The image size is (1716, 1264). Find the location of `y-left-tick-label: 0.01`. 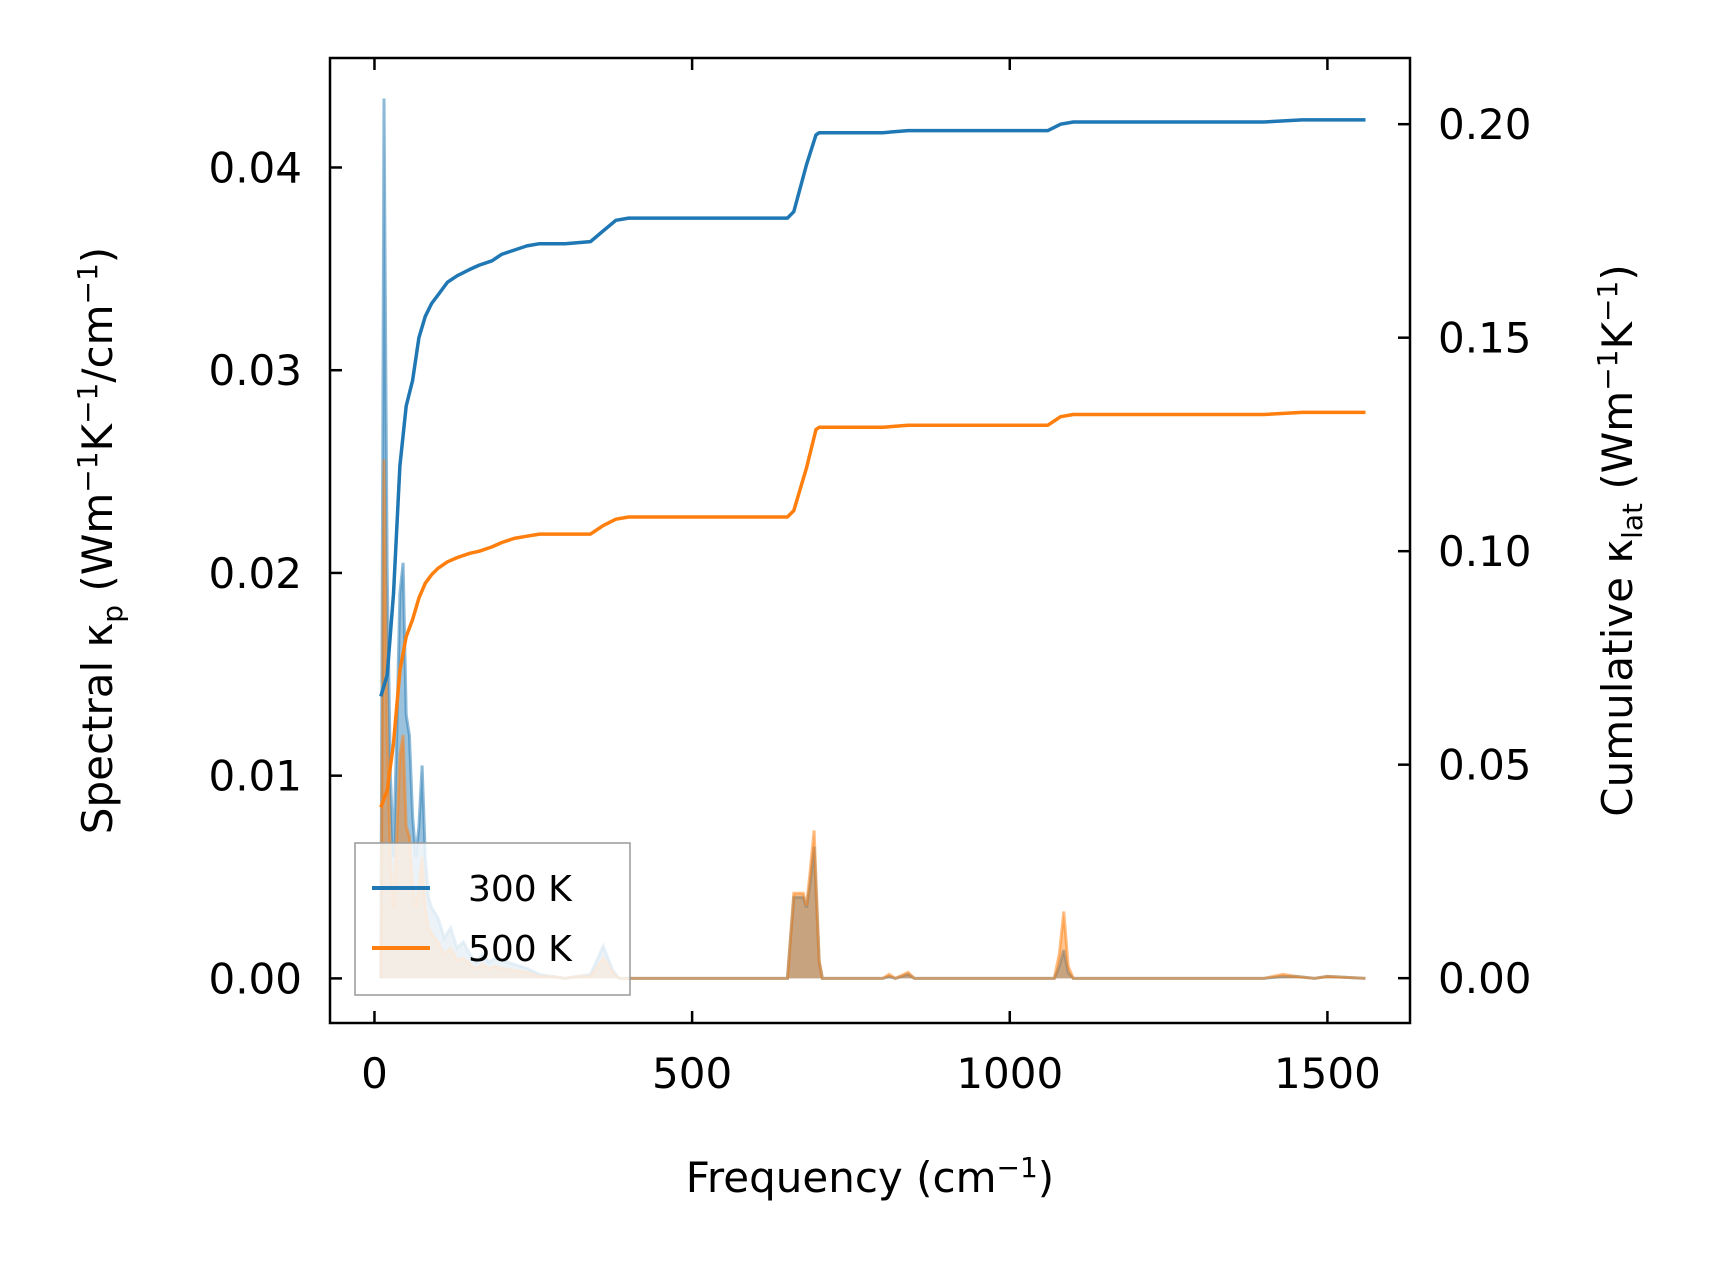

y-left-tick-label: 0.01 is located at coordinates (255, 776).